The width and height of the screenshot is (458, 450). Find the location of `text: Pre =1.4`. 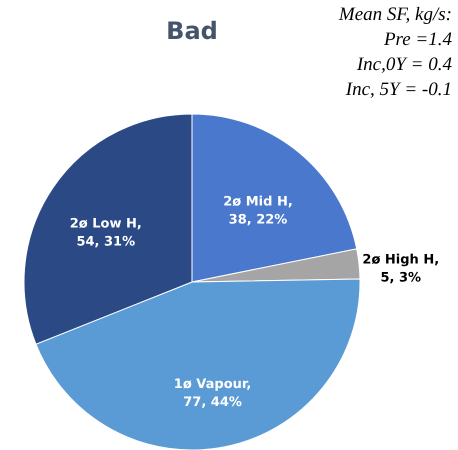

text: Pre =1.4 is located at coordinates (417, 39).